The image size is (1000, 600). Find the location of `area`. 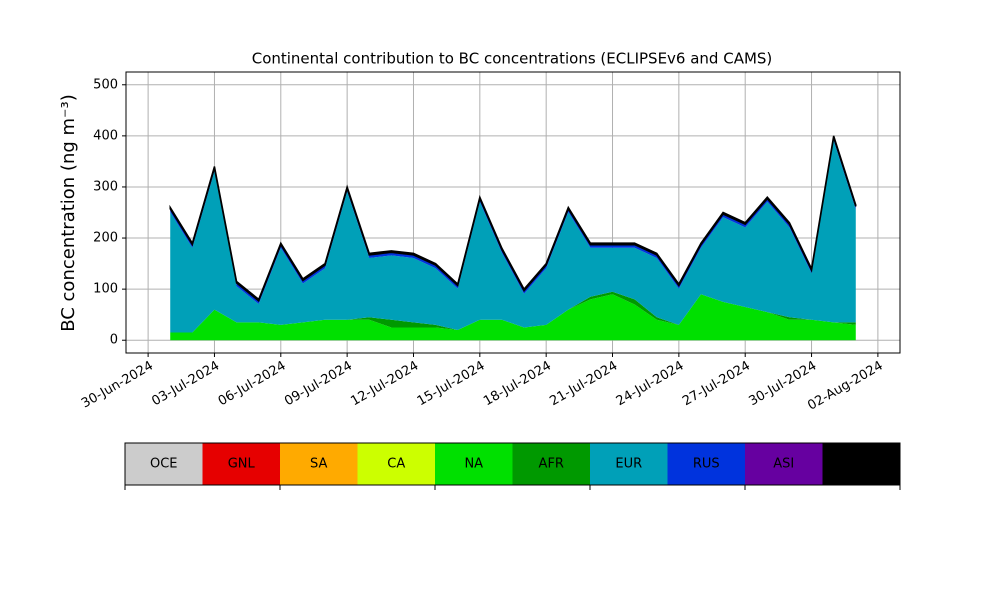

area is located at coordinates (513, 317).